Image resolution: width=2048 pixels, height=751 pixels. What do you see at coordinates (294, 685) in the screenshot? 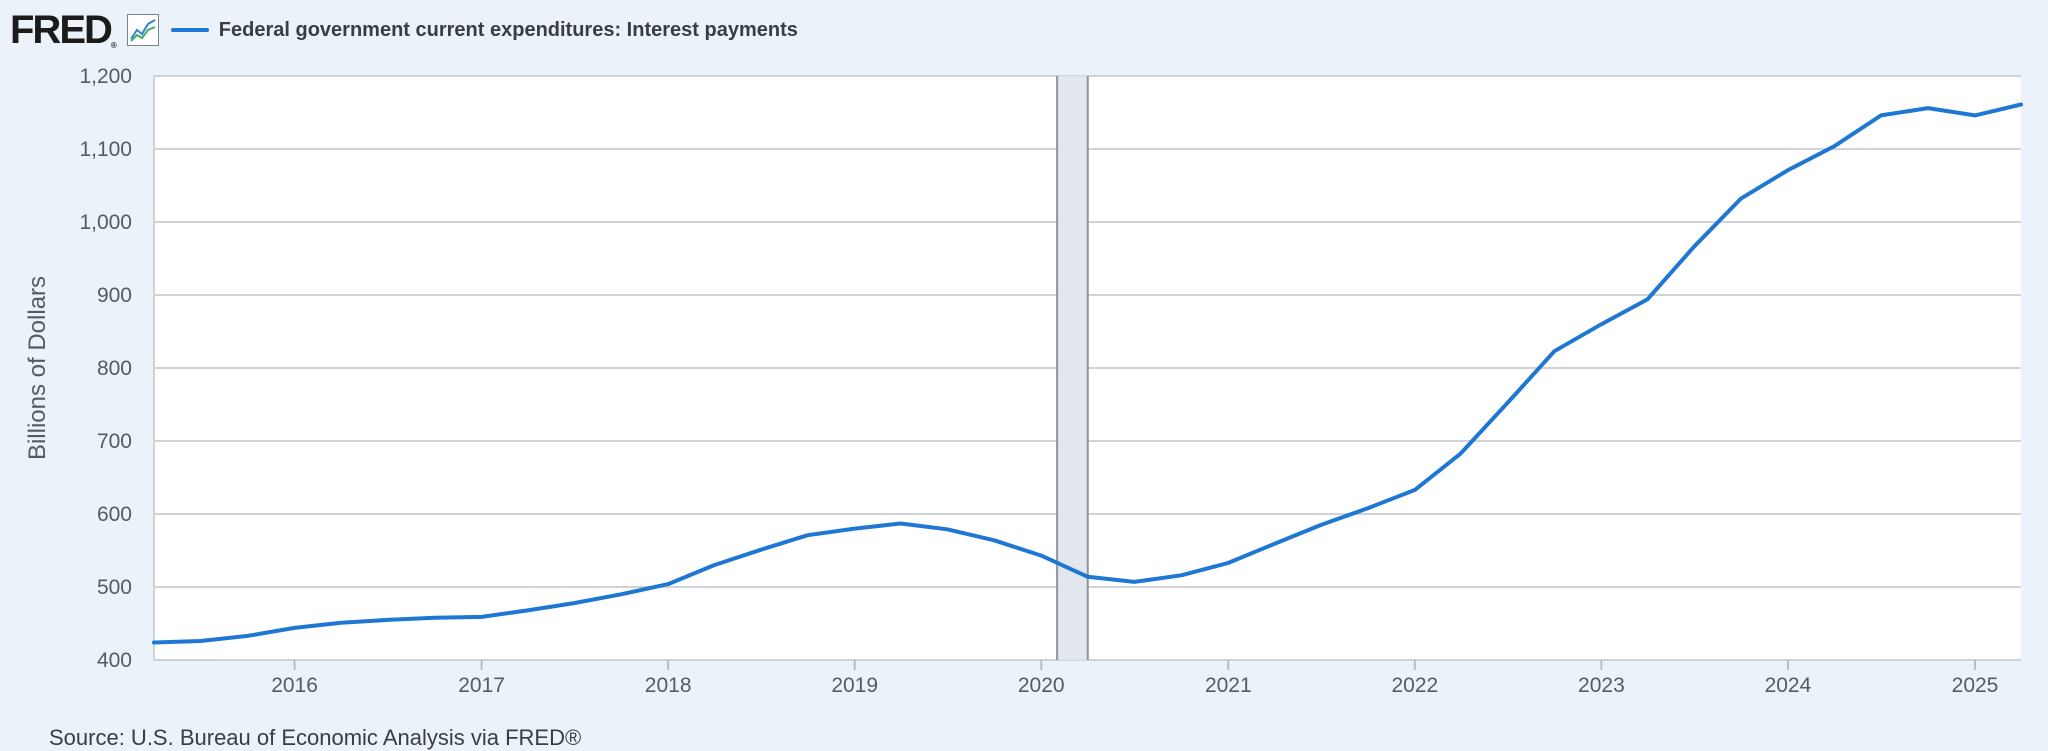
I see `x-tick-label: 2016` at bounding box center [294, 685].